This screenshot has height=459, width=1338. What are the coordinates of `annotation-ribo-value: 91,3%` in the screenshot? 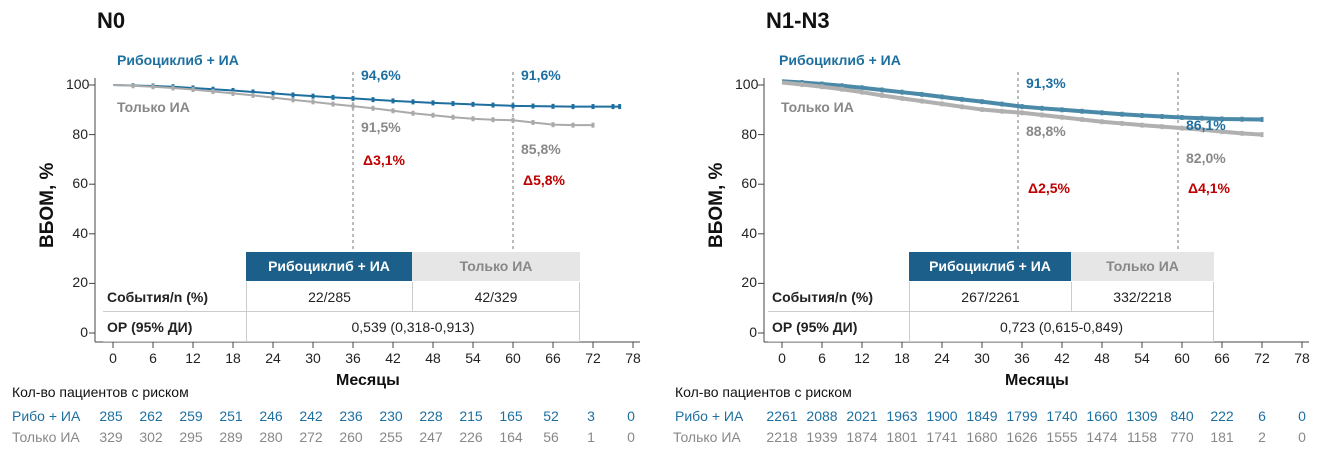 It's located at (1046, 83).